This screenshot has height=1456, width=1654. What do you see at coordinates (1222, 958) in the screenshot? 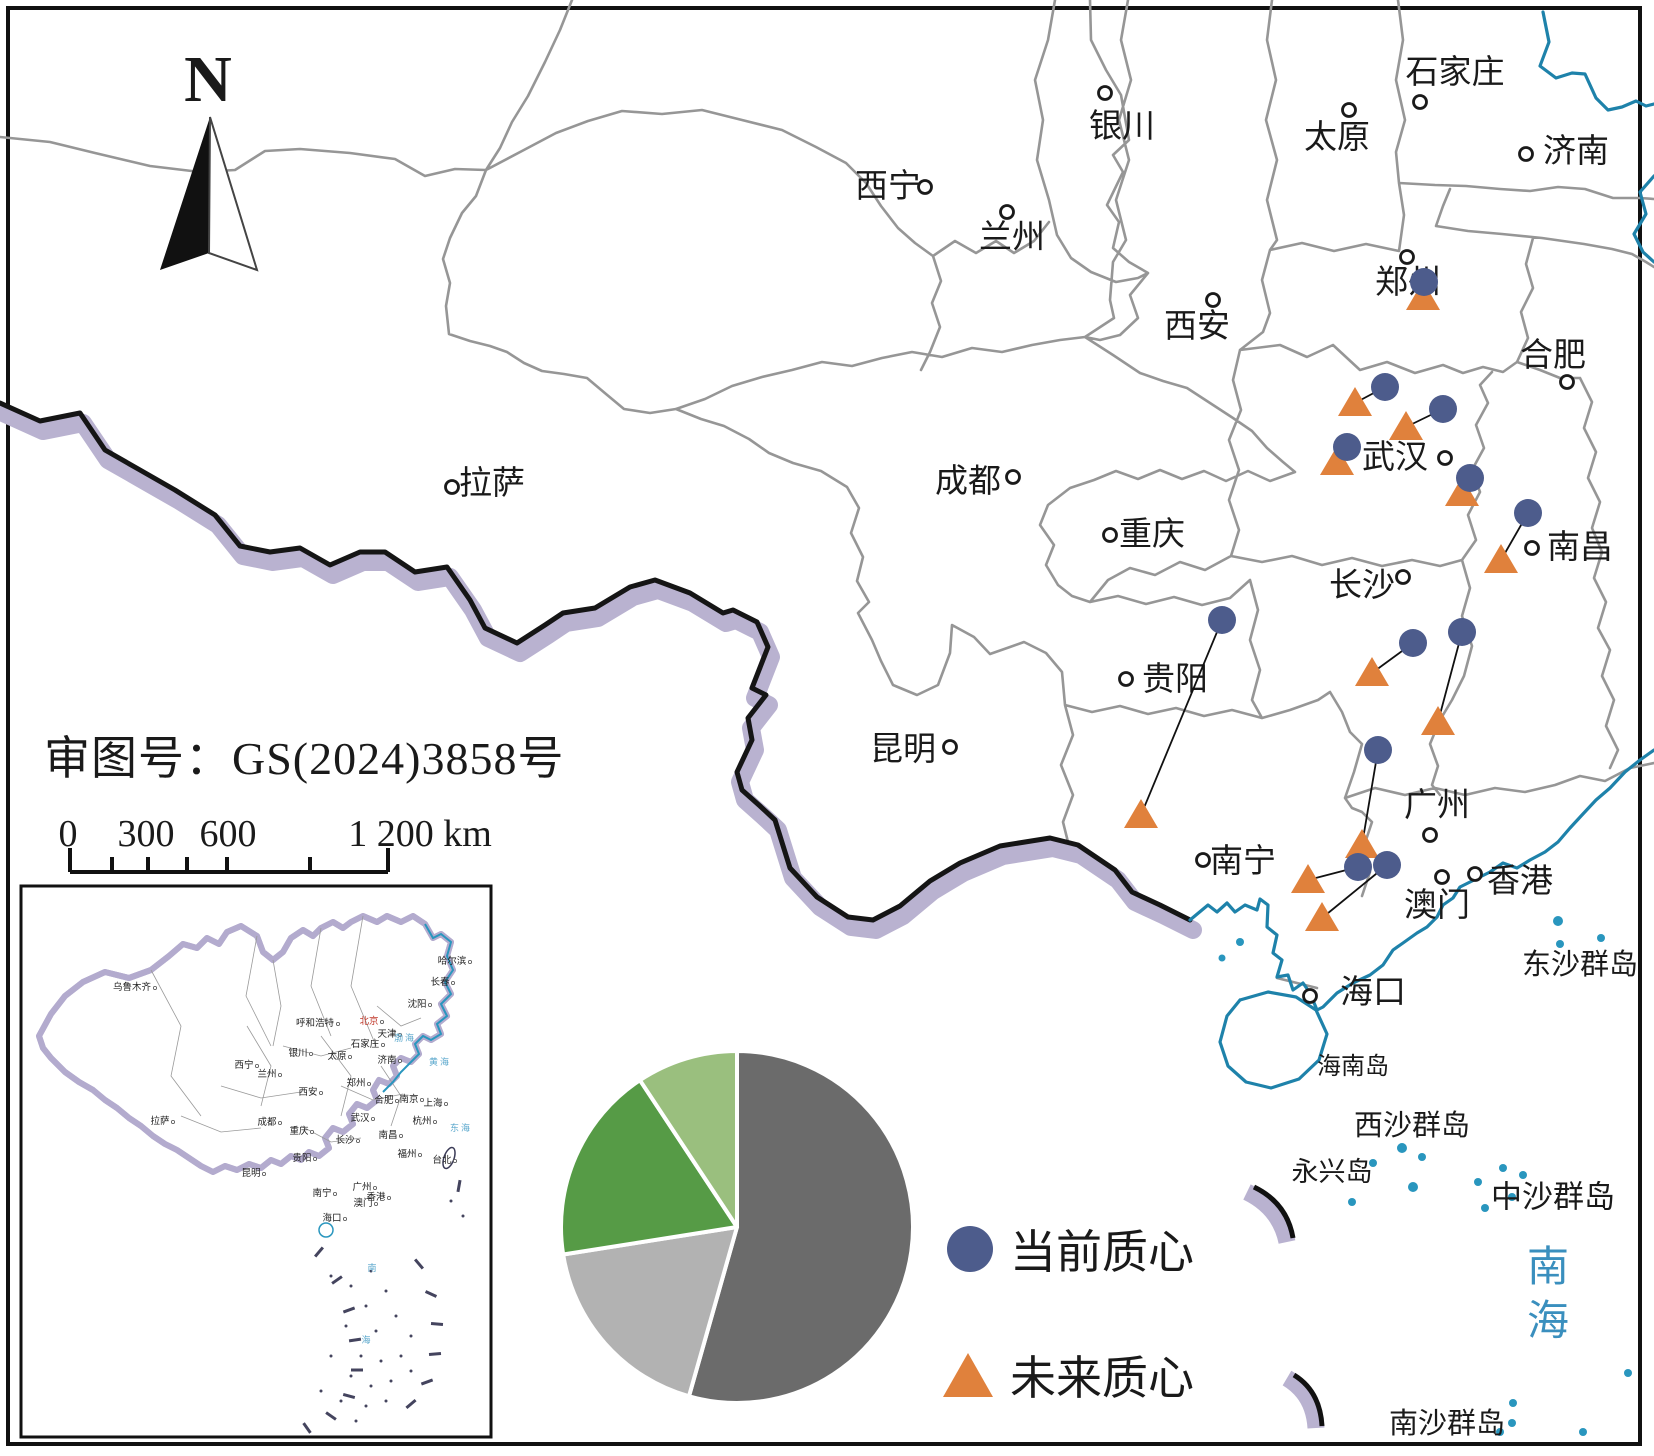
I see `coastal-islet-dot` at bounding box center [1222, 958].